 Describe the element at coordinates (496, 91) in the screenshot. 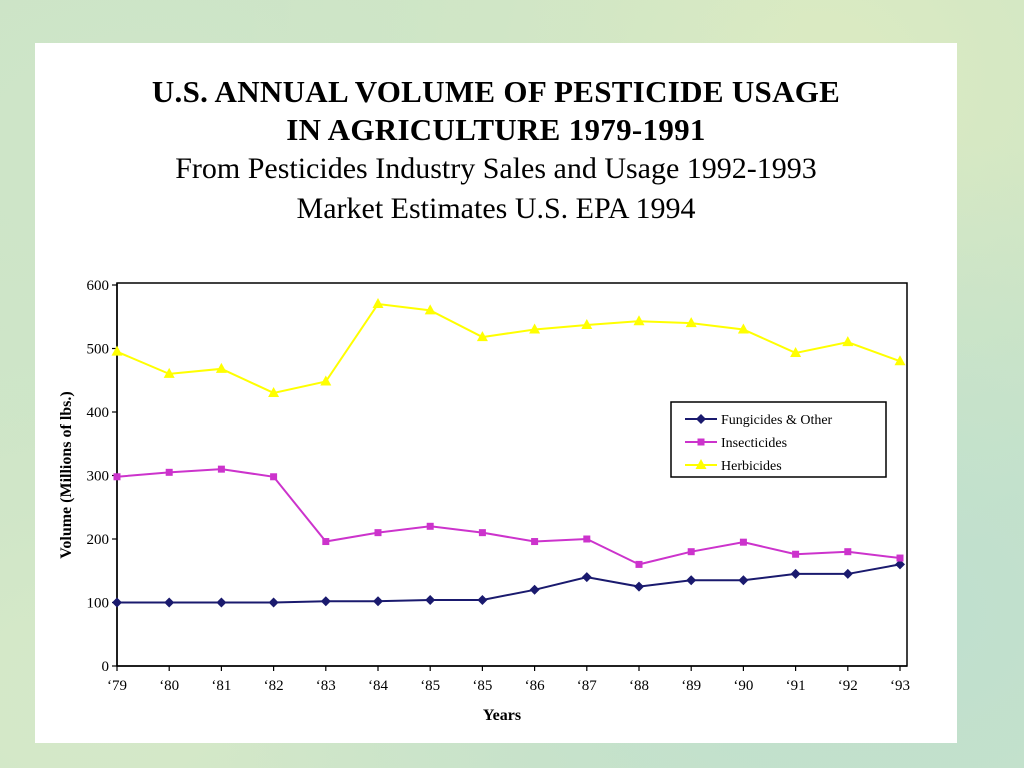

I see `chart-title-line-1: U.S. ANNUAL VOLUME OF PESTICIDE USAGE` at that location.